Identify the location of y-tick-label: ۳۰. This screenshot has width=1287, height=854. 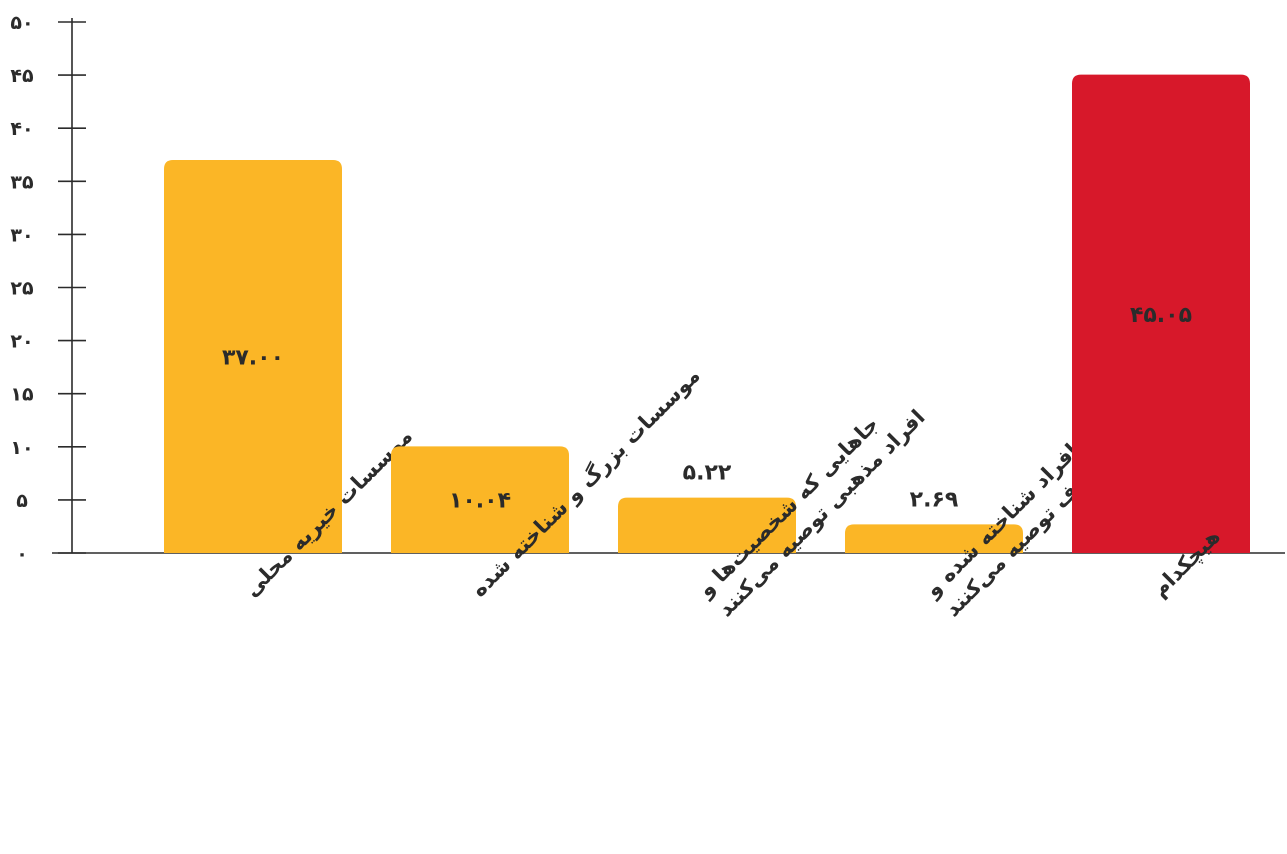
(21, 235).